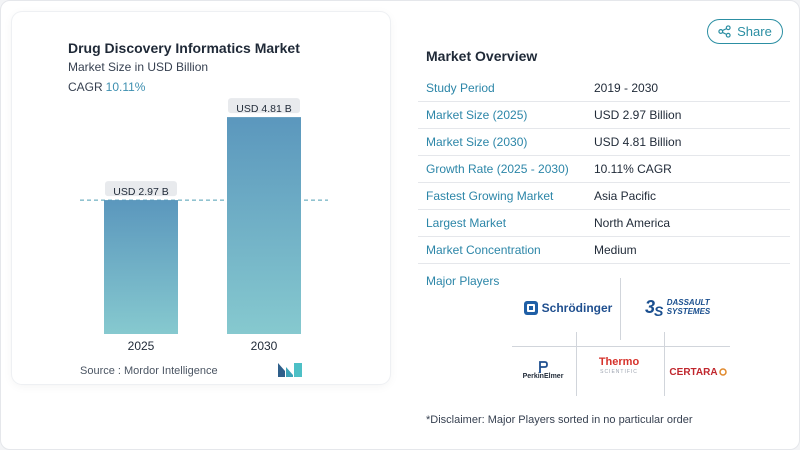 The height and width of the screenshot is (450, 800). I want to click on thermo-subtext: SCIENTIFIC, so click(619, 372).